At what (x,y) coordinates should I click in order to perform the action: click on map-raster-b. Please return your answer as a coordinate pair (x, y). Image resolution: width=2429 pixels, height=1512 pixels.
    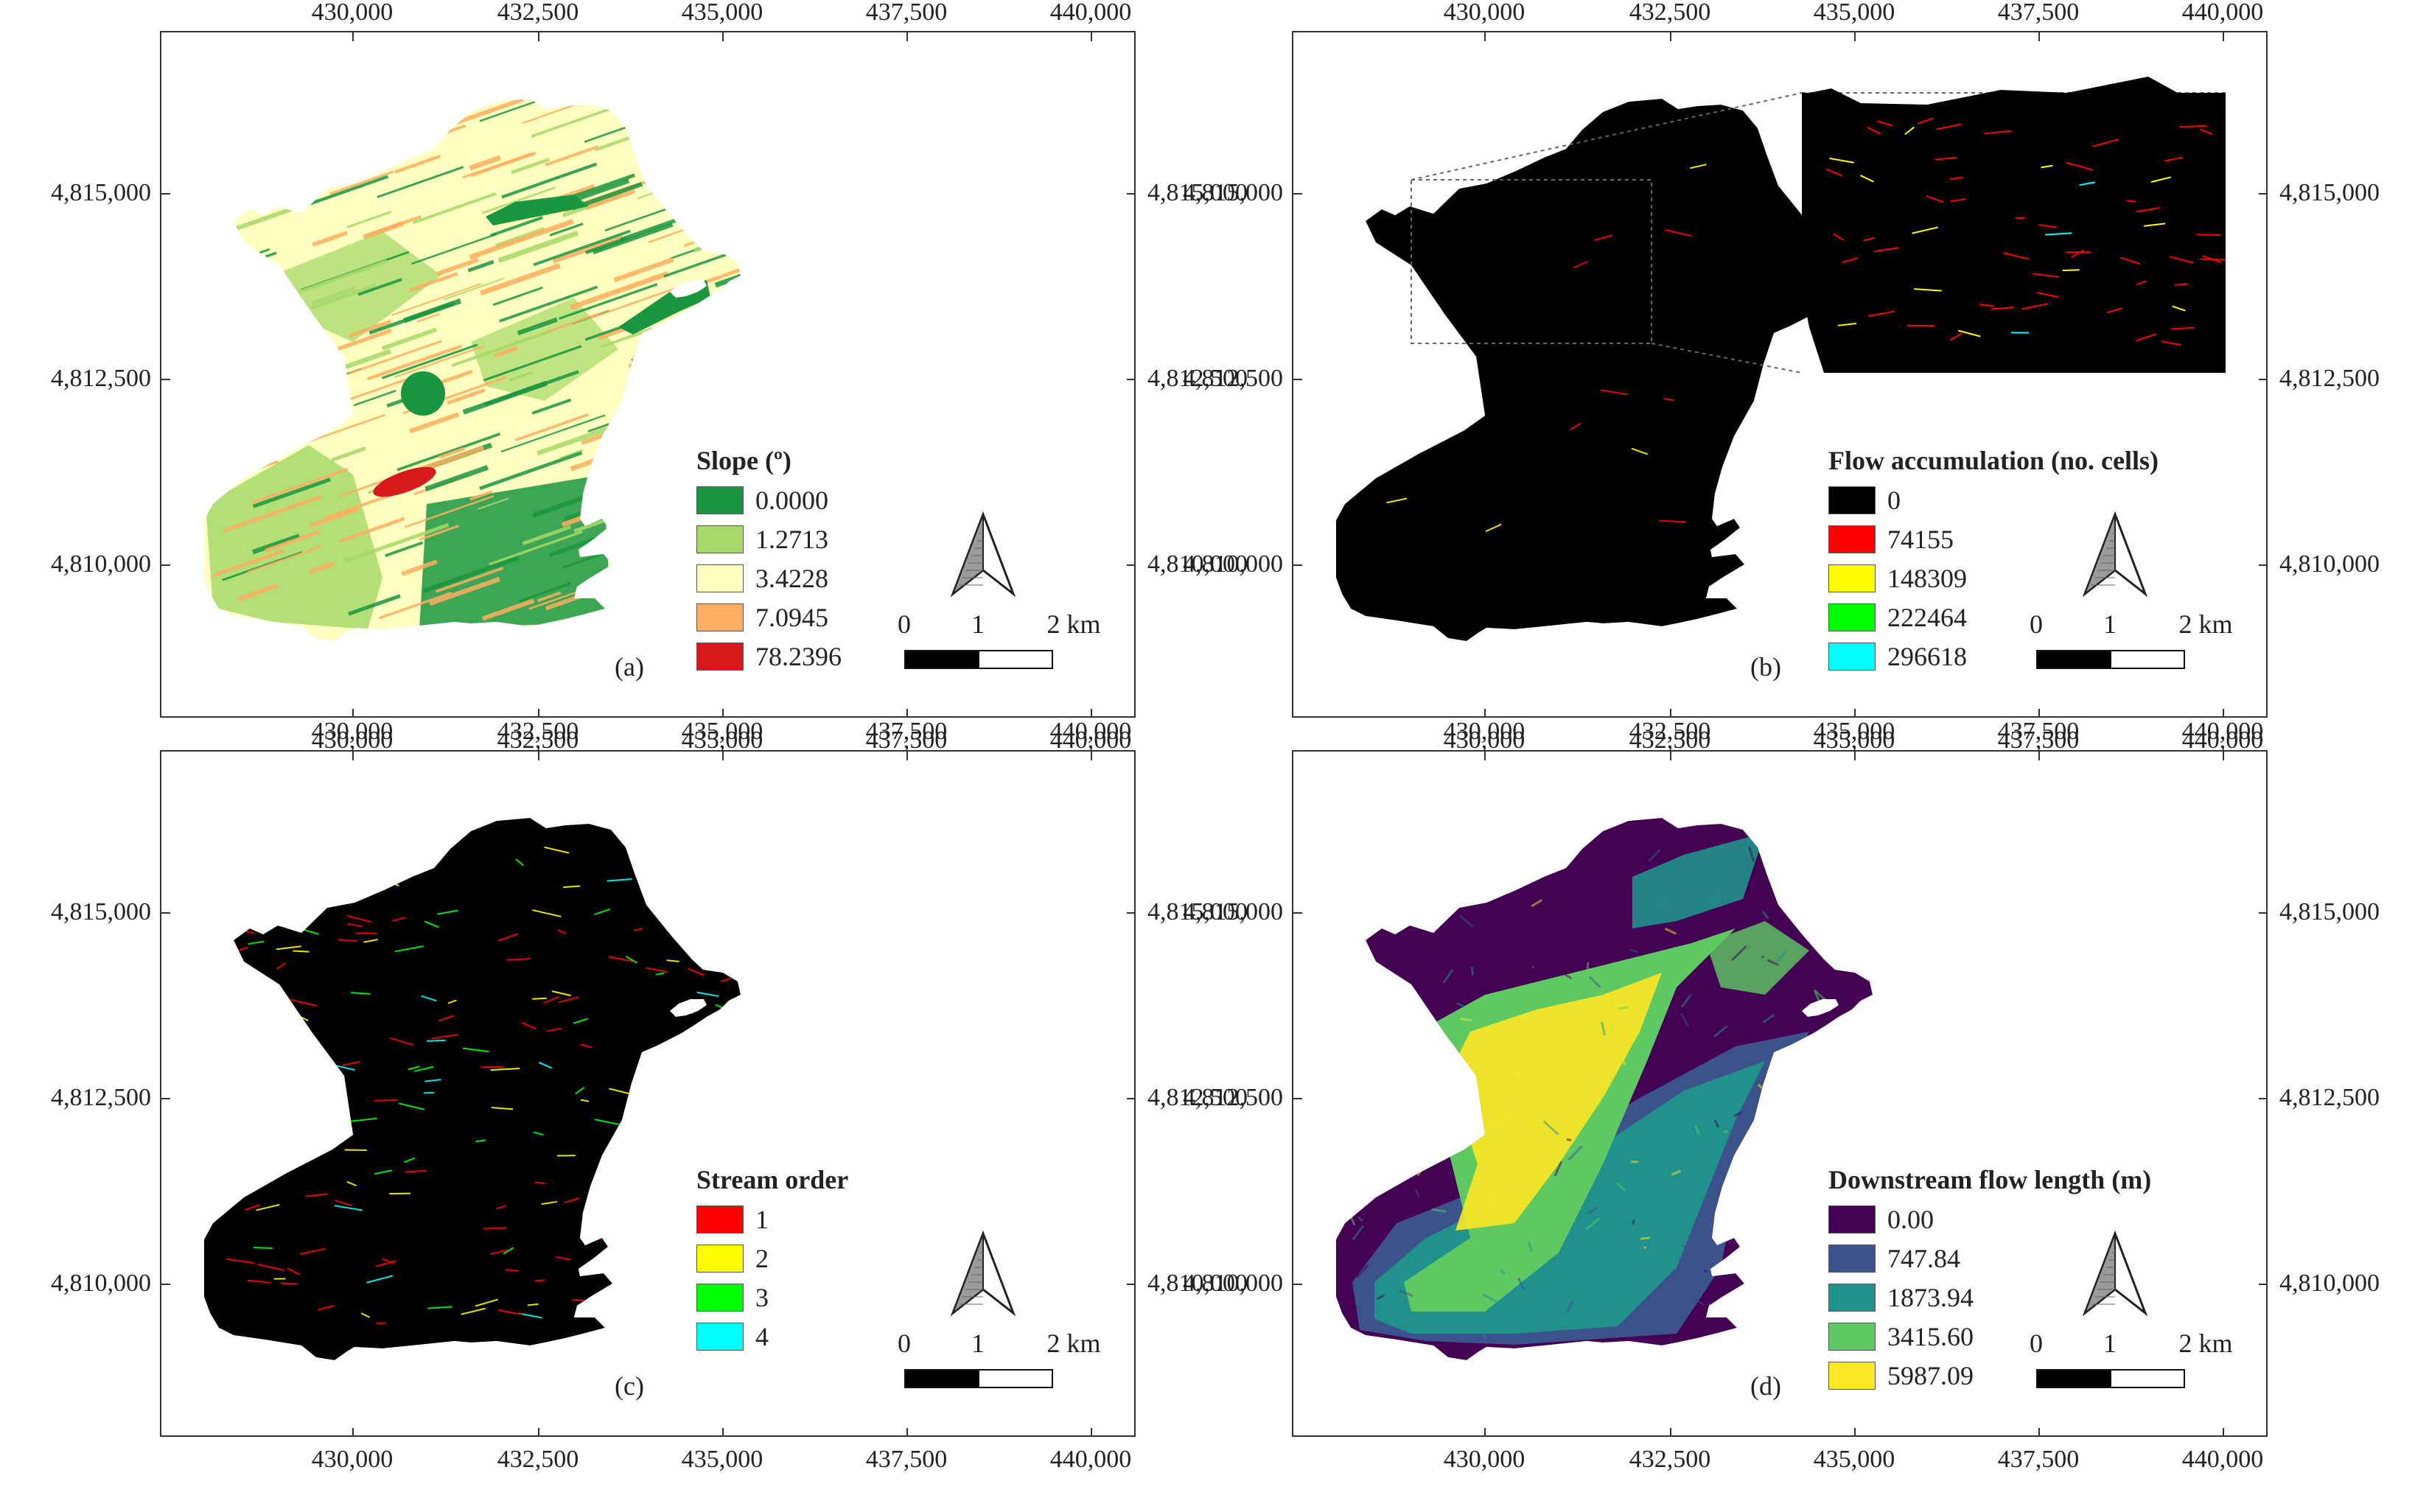
    Looking at the image, I should click on (1781, 359).